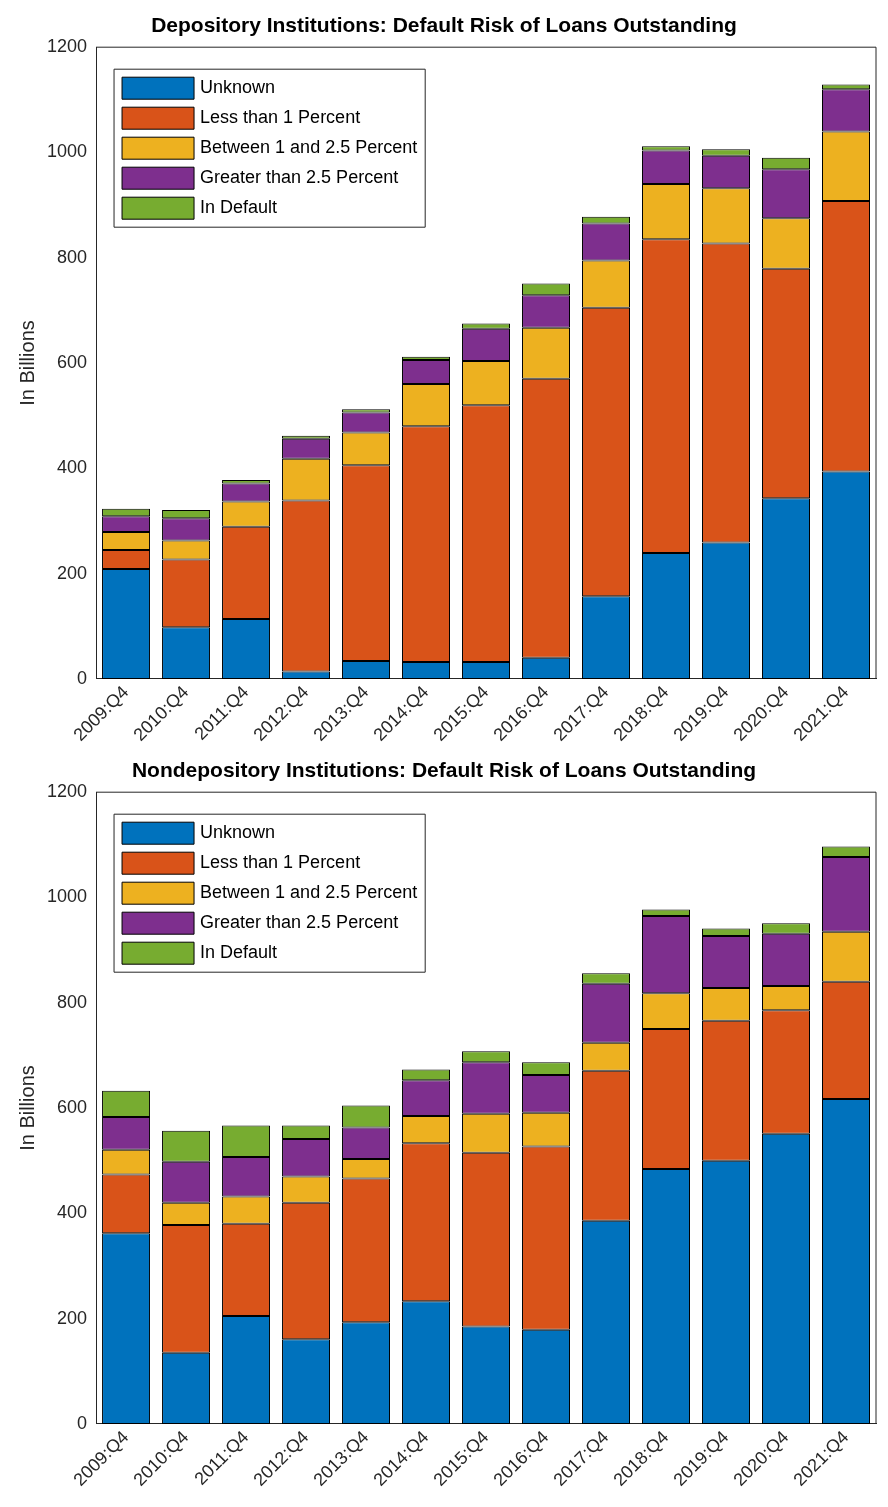 This screenshot has width=888, height=1507. Describe the element at coordinates (444, 25) in the screenshot. I see `chart-title: Depository Institutions: Default Risk of Loans Outstanding` at that location.